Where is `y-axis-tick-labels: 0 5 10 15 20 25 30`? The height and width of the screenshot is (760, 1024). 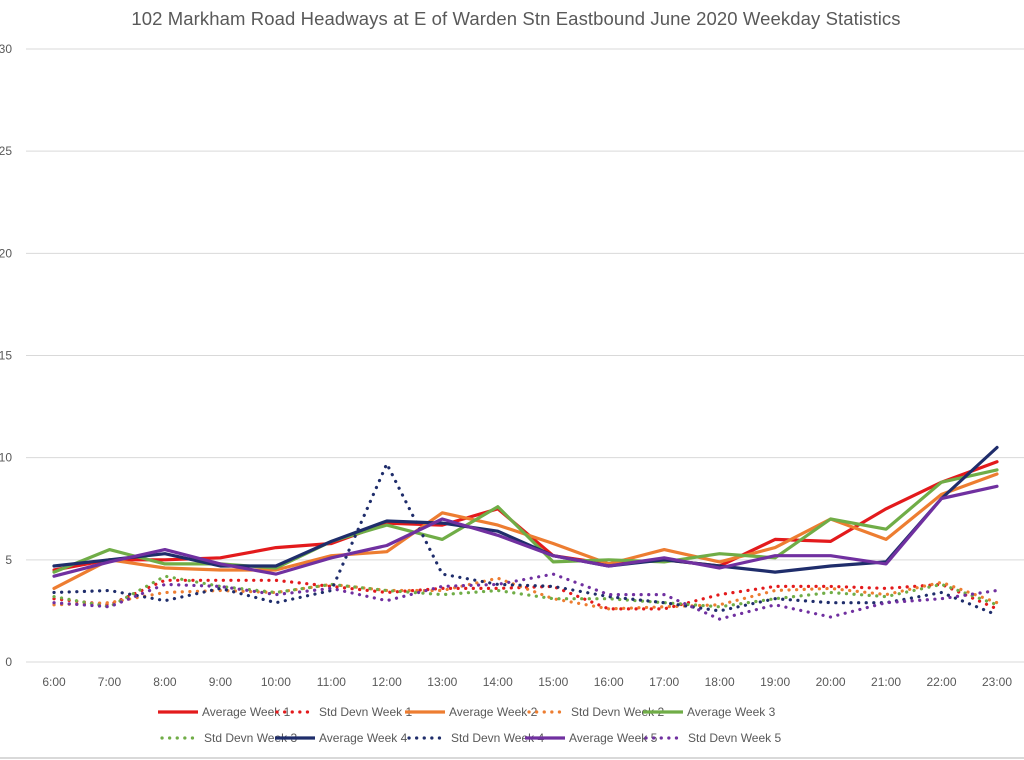 y-axis-tick-labels: 0 5 10 15 20 25 30 is located at coordinates (6, 355).